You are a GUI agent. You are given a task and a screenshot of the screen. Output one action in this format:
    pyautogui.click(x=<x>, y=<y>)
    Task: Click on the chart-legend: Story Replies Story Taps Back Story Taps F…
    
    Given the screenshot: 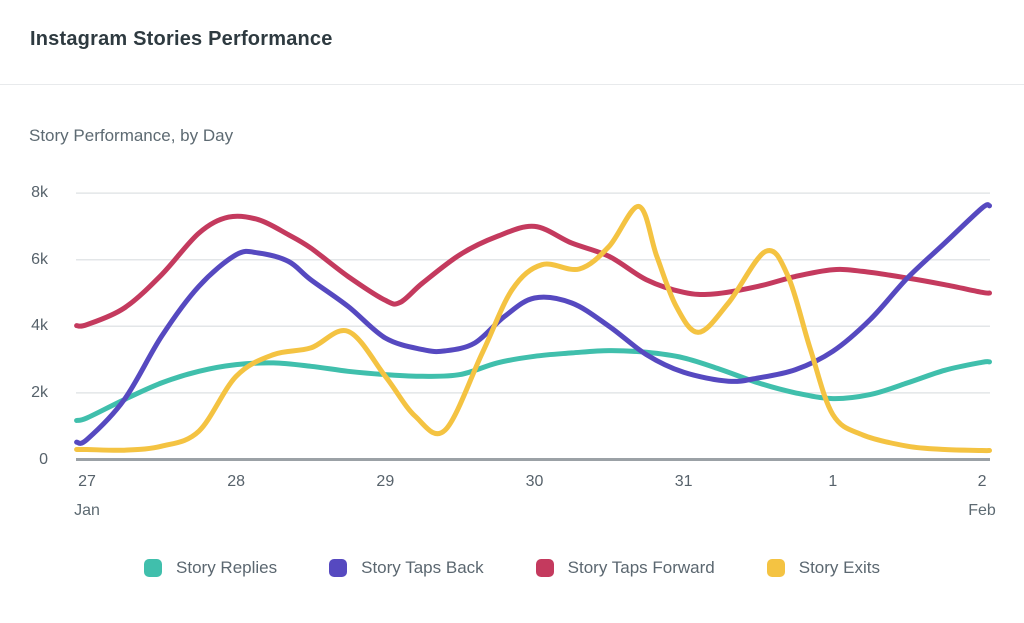 What is the action you would take?
    pyautogui.click(x=512, y=568)
    